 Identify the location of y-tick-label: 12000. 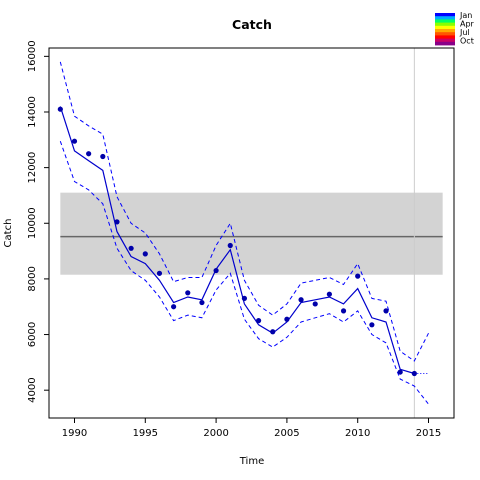
(32, 168).